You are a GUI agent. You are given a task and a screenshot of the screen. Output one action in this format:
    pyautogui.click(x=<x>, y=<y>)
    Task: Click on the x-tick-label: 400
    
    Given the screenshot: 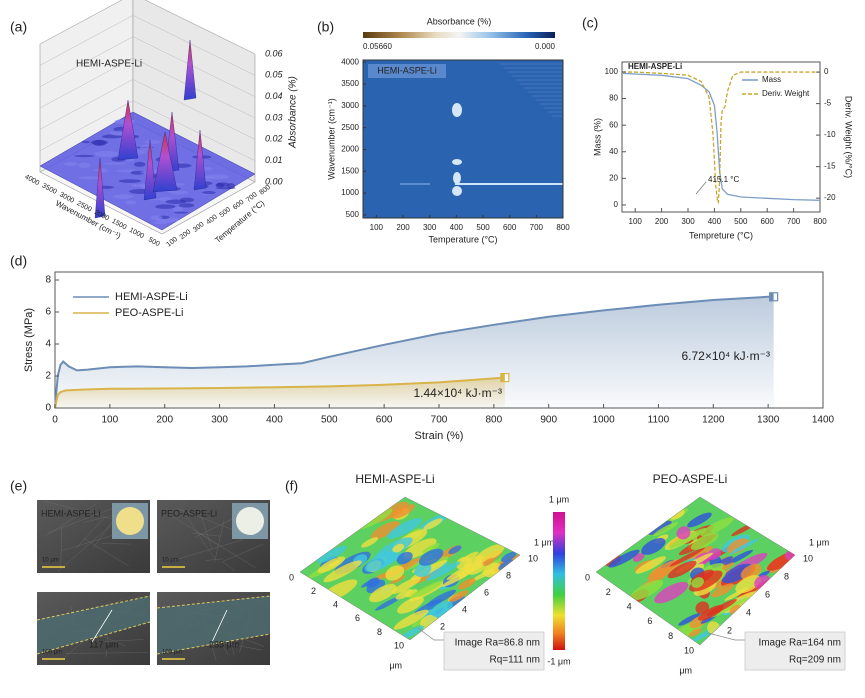 What is the action you would take?
    pyautogui.click(x=457, y=227)
    